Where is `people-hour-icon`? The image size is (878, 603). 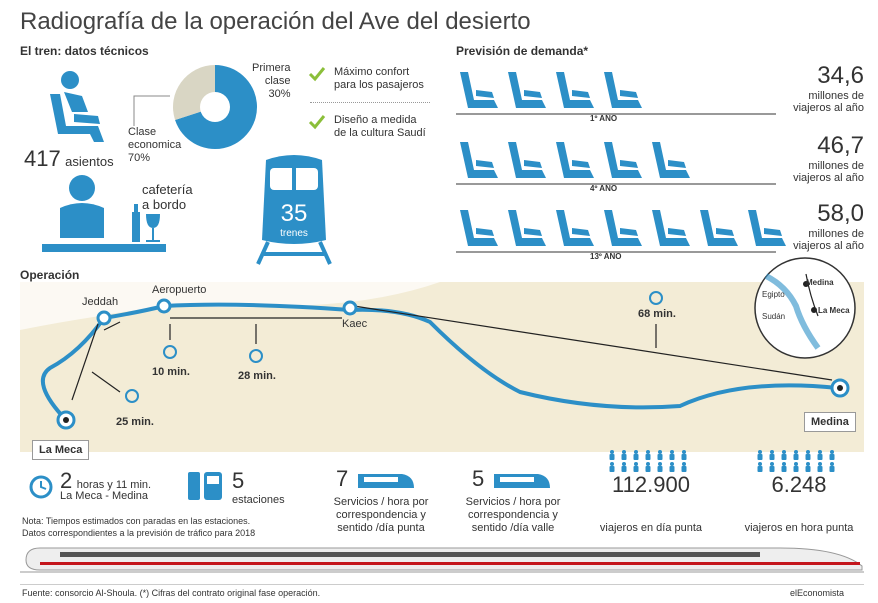 people-hour-icon is located at coordinates (796, 461).